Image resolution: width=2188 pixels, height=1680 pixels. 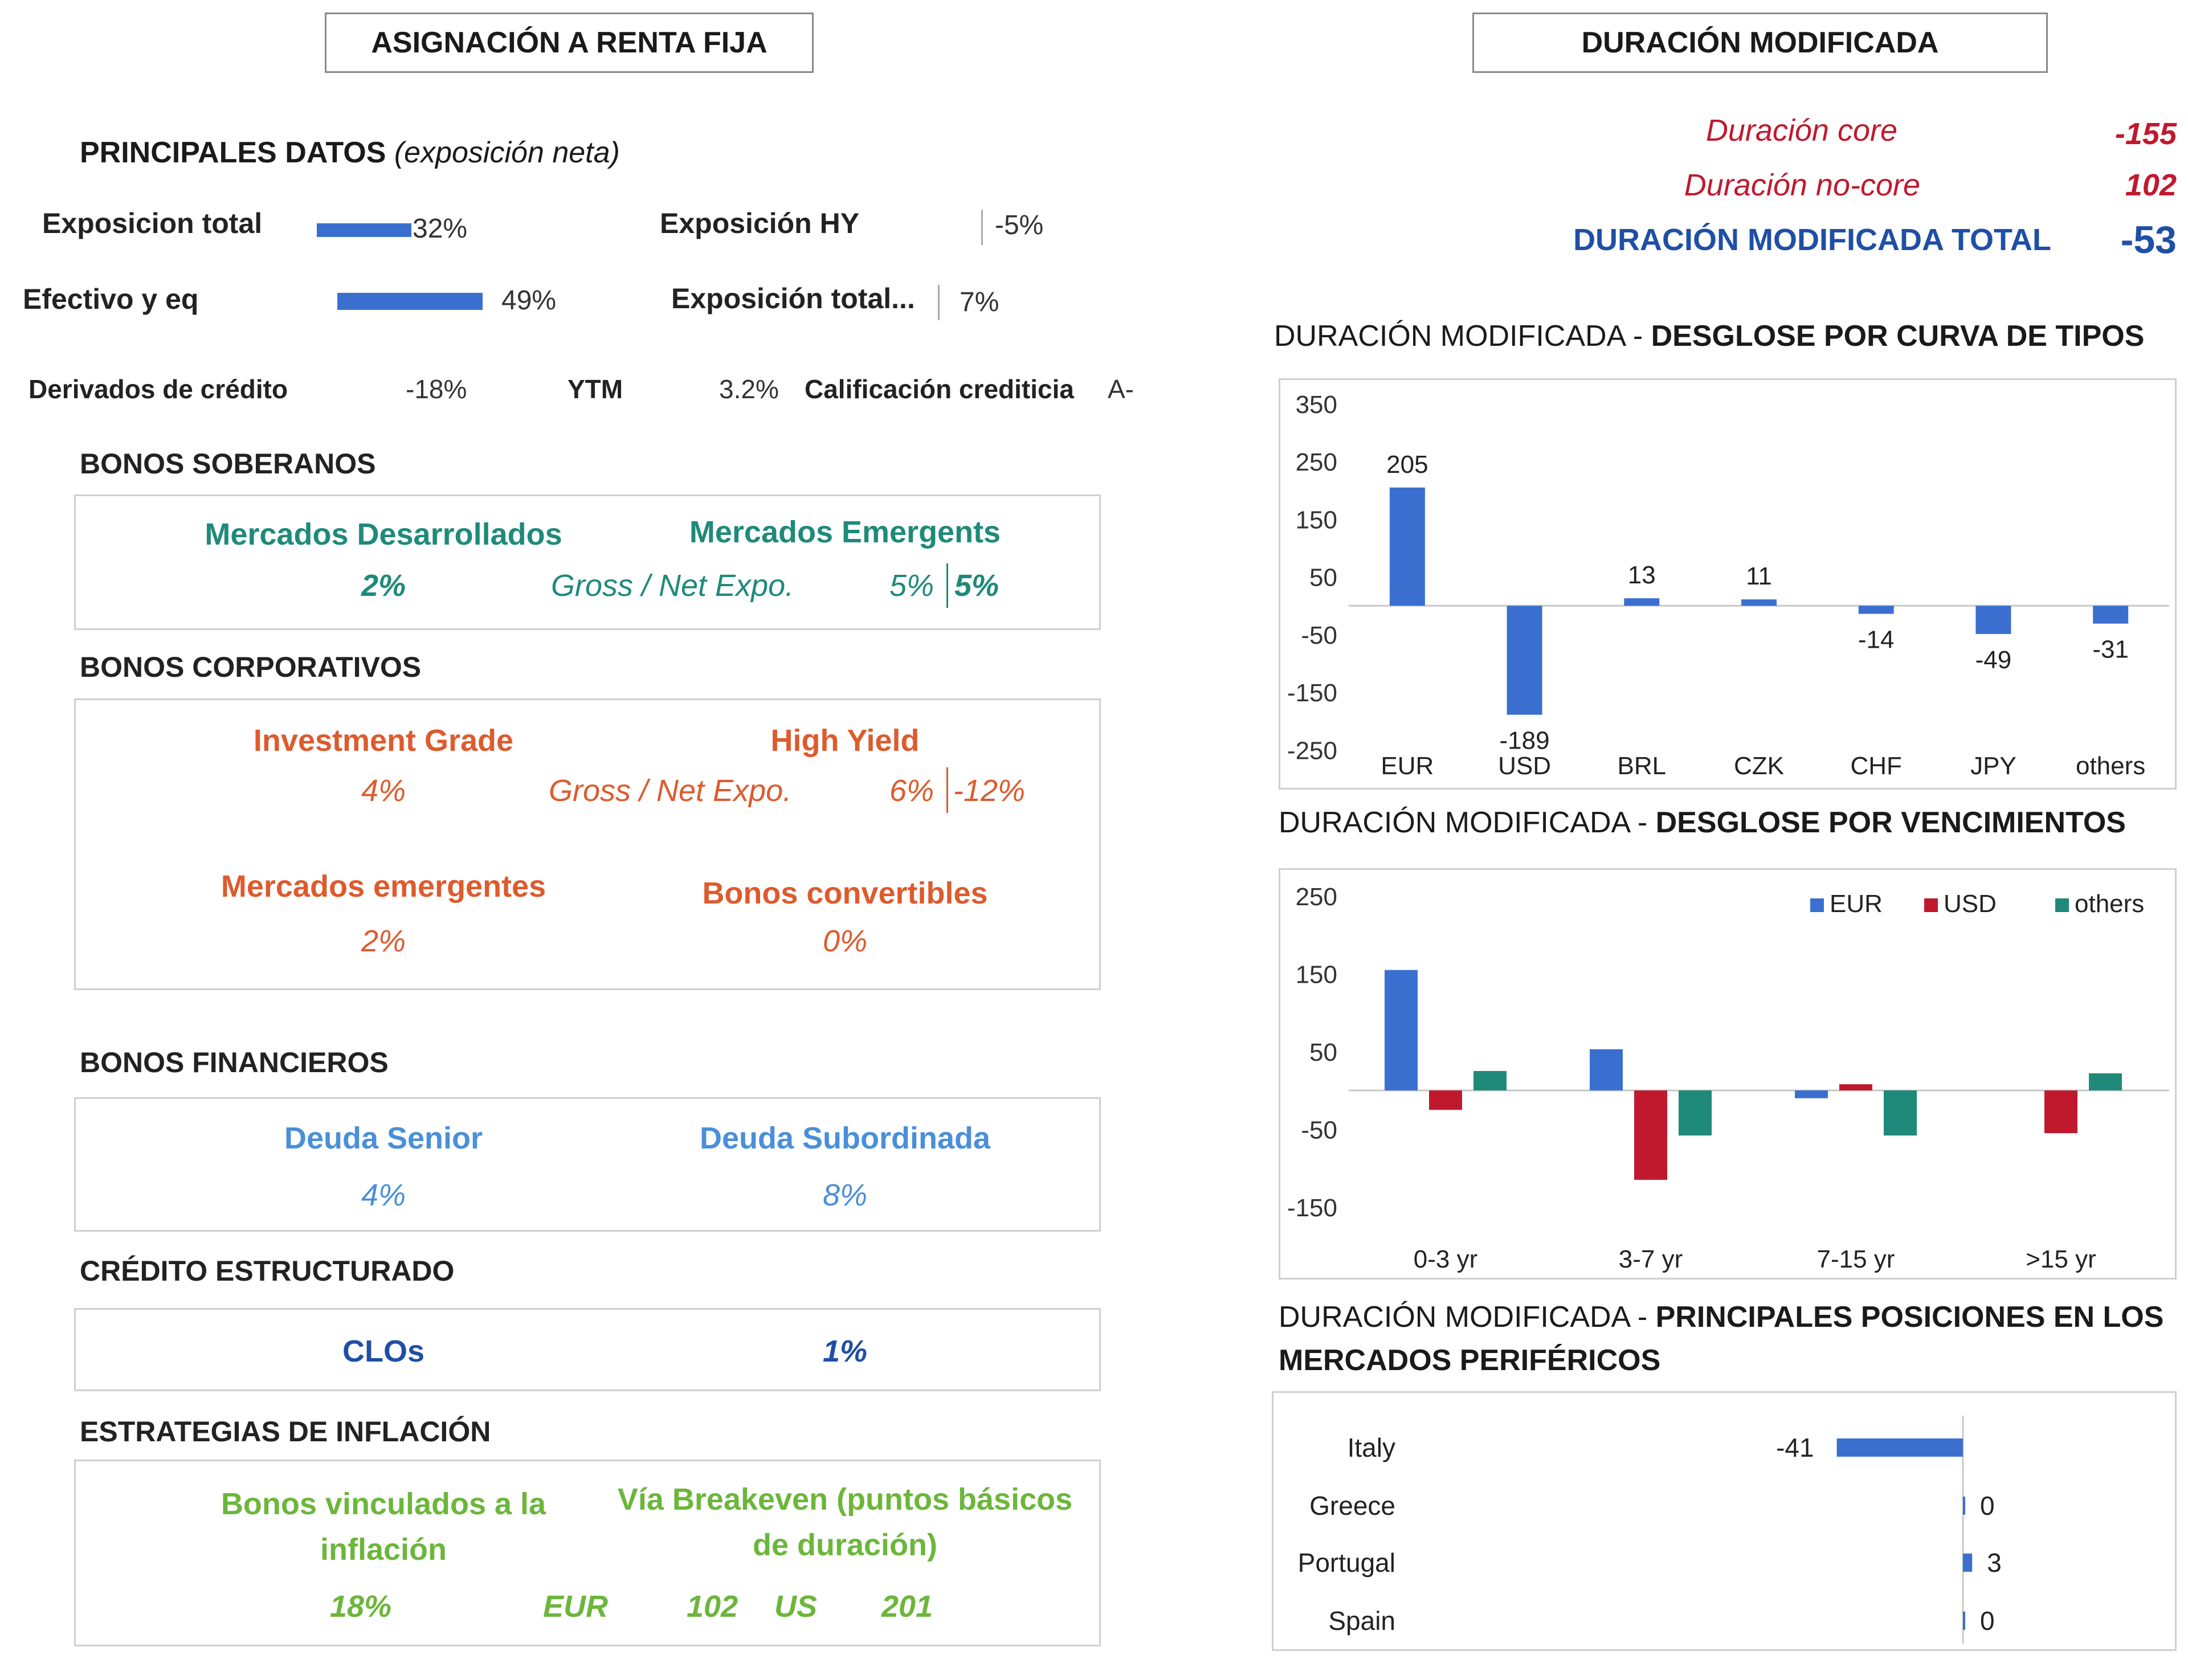 What do you see at coordinates (749, 389) in the screenshot?
I see `ytm-value: 3.2%` at bounding box center [749, 389].